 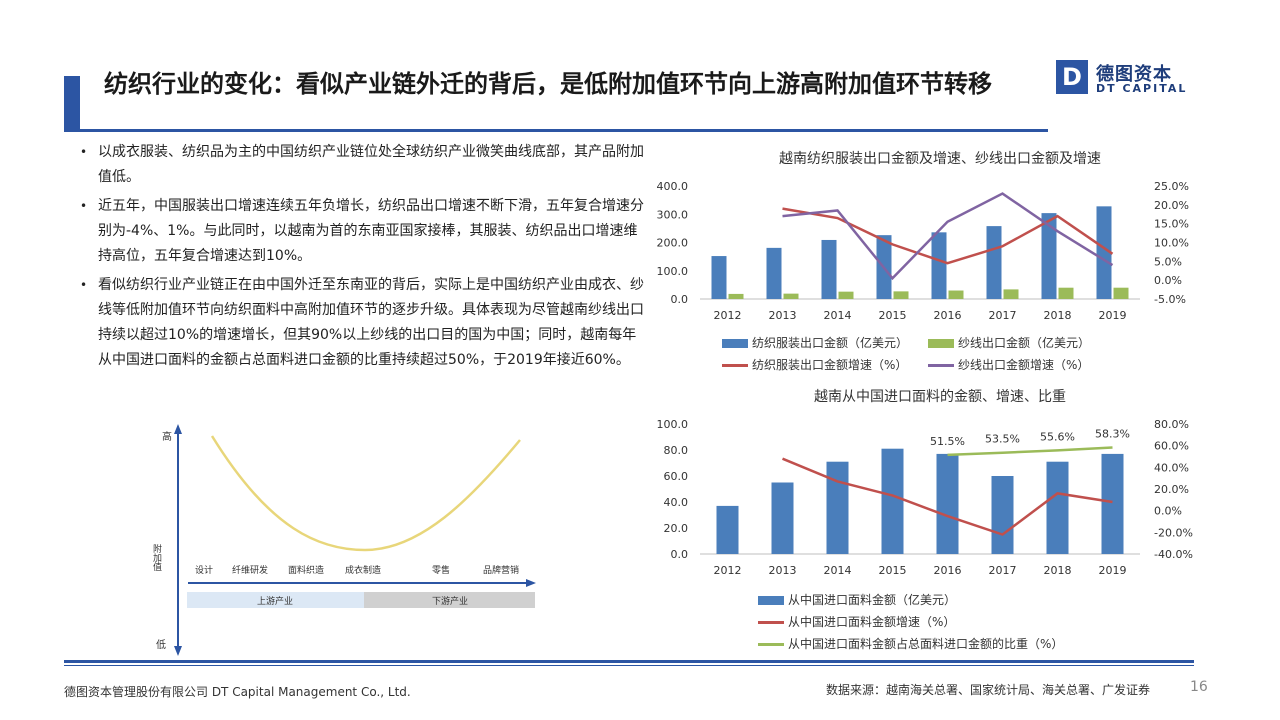 I want to click on smile-stage-label: 成衣制造, so click(x=363, y=570).